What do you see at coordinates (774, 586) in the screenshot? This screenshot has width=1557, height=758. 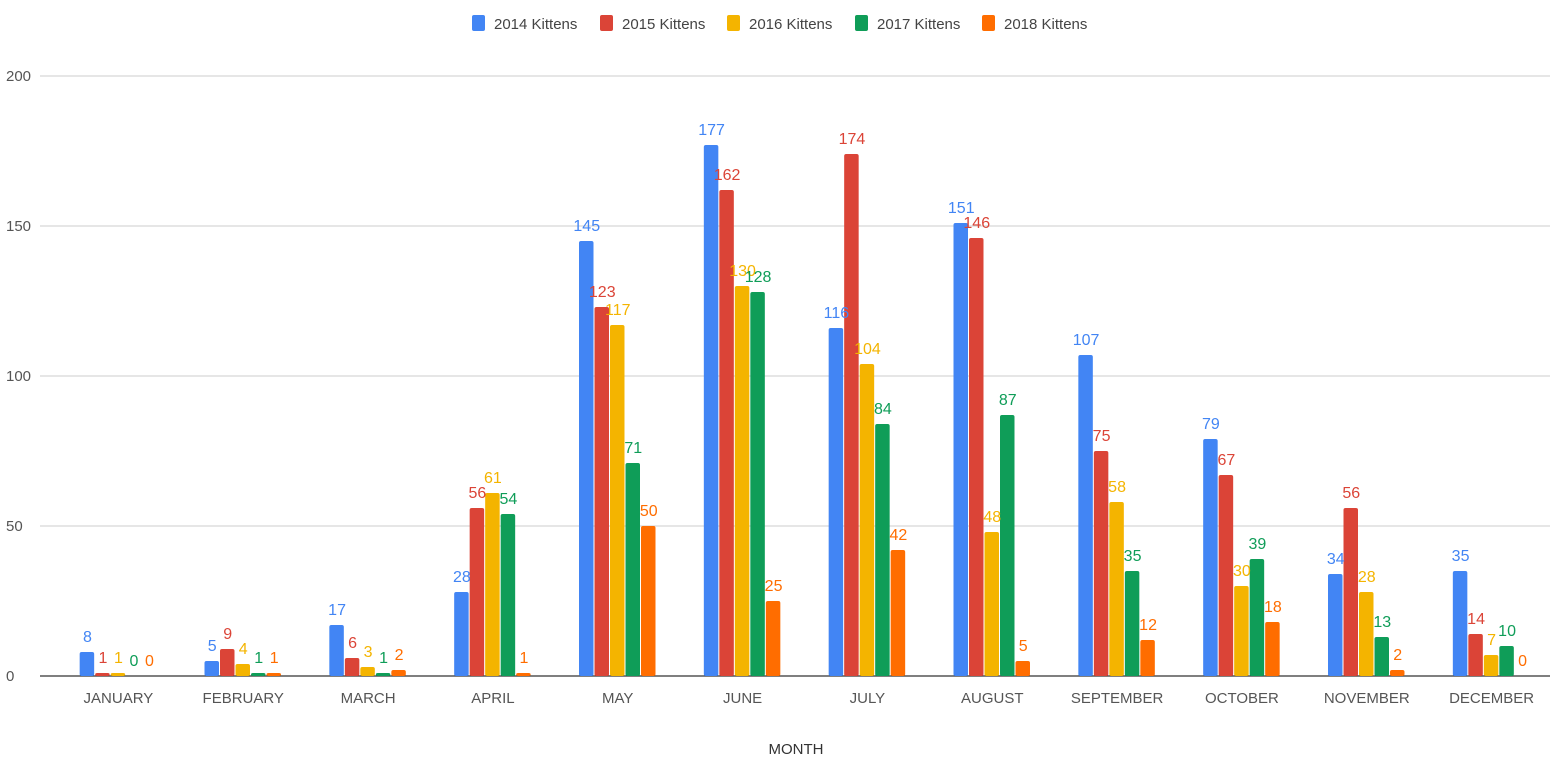 I see `data-label: 25` at bounding box center [774, 586].